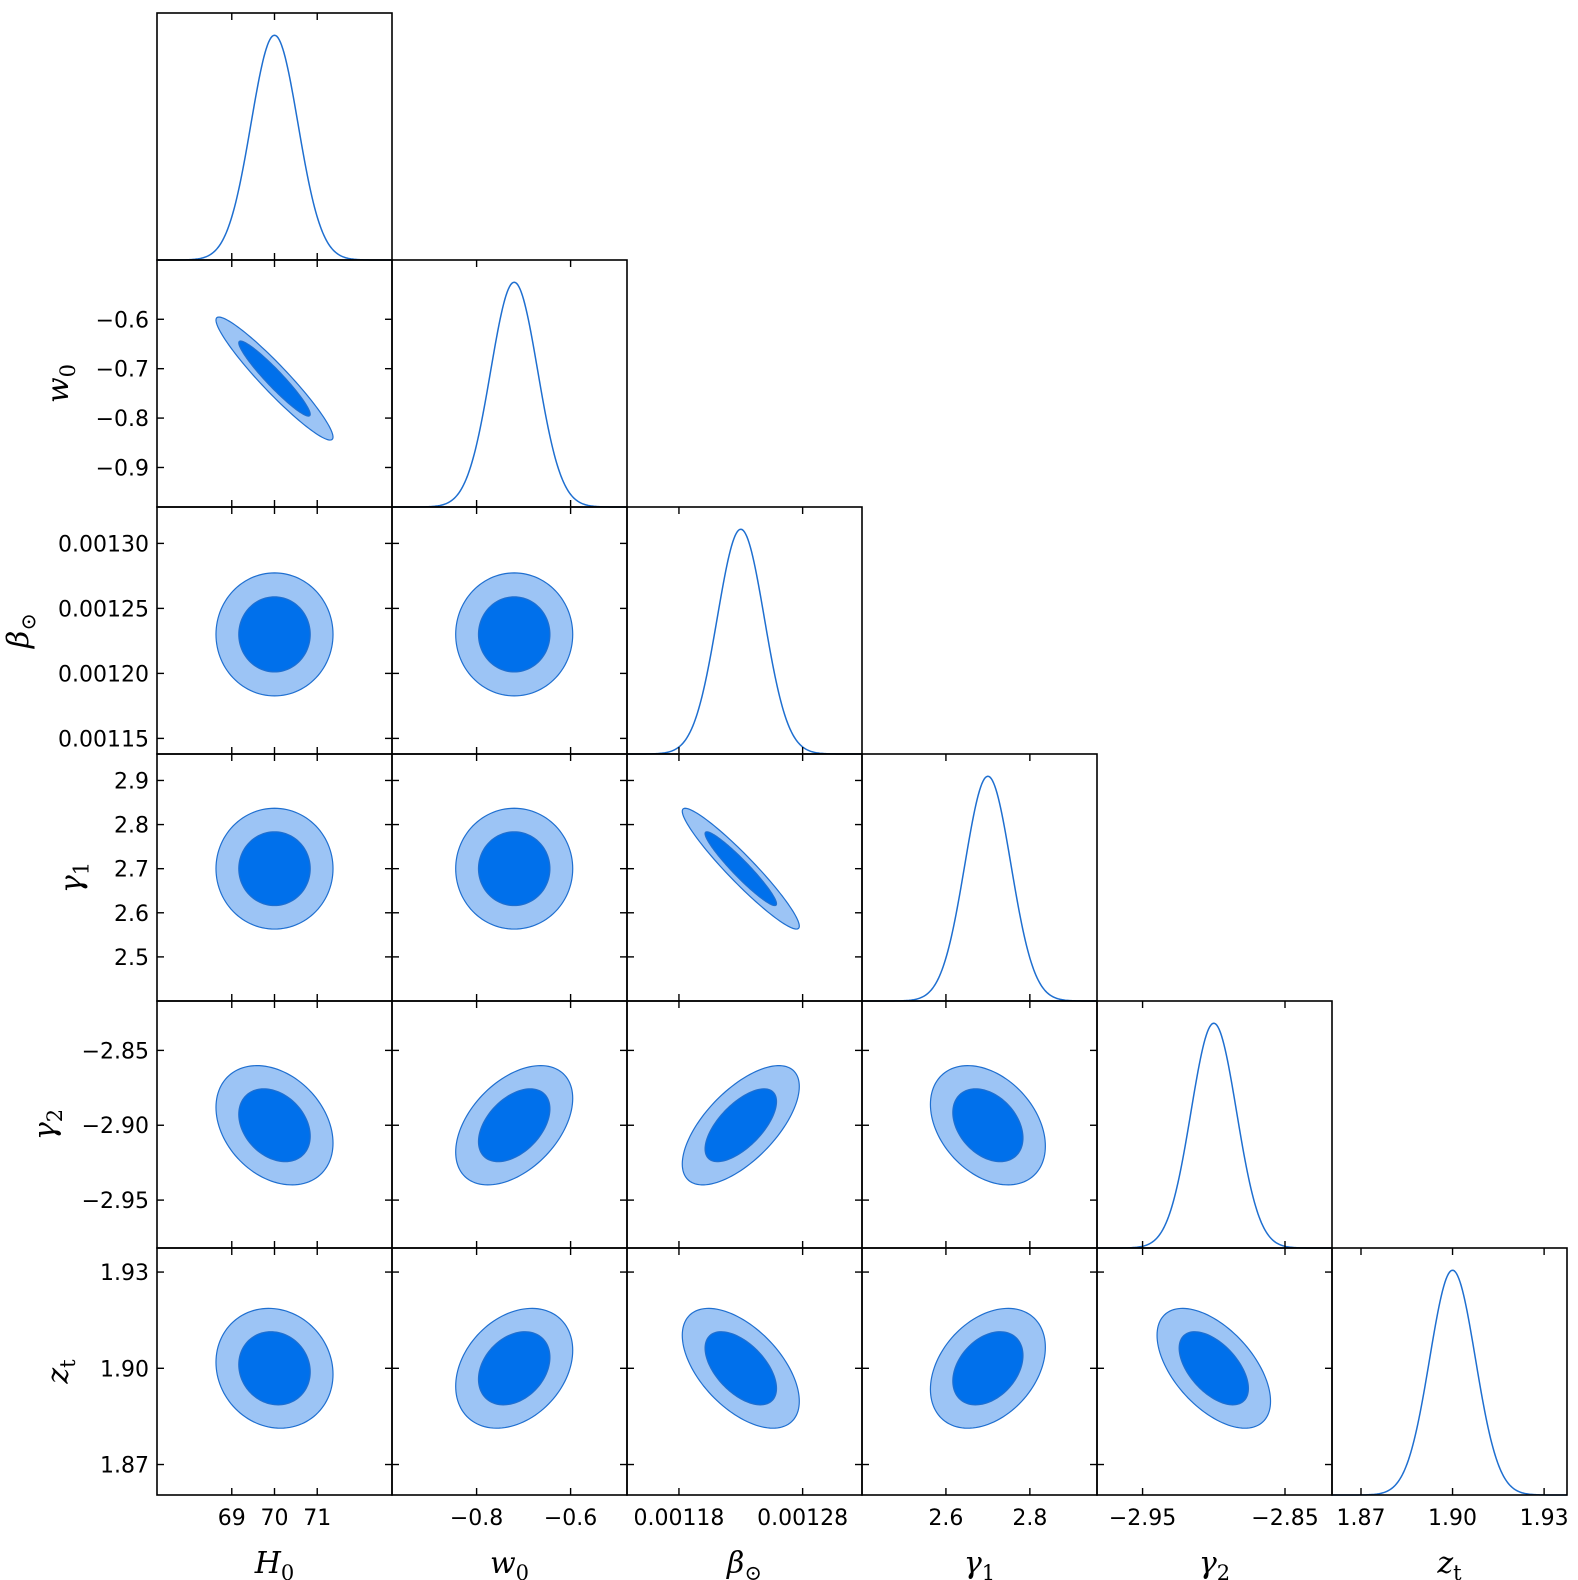  Describe the element at coordinates (1361, 1518) in the screenshot. I see `x-tick-label-zt: 1.87` at that location.